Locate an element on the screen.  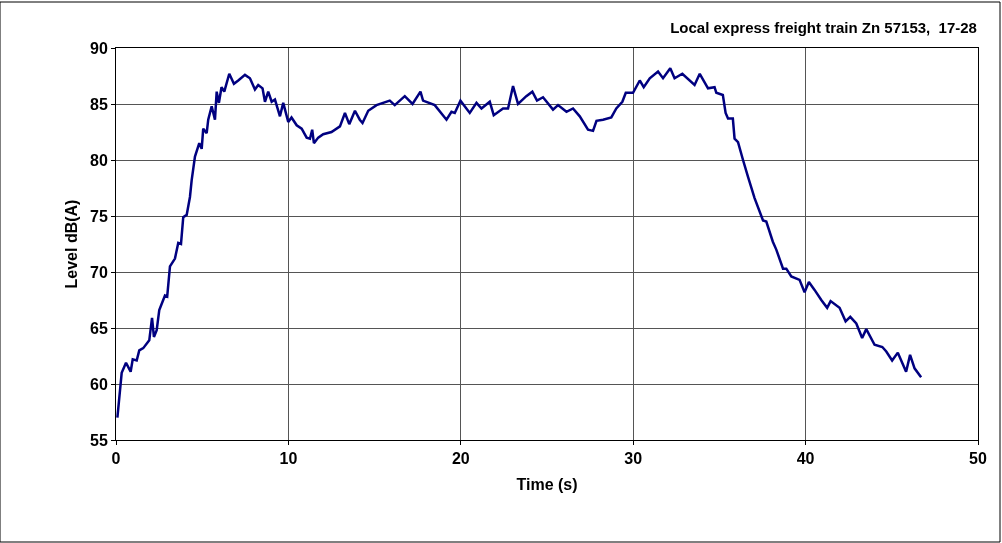
y-tick-label: 60 is located at coordinates (99, 384).